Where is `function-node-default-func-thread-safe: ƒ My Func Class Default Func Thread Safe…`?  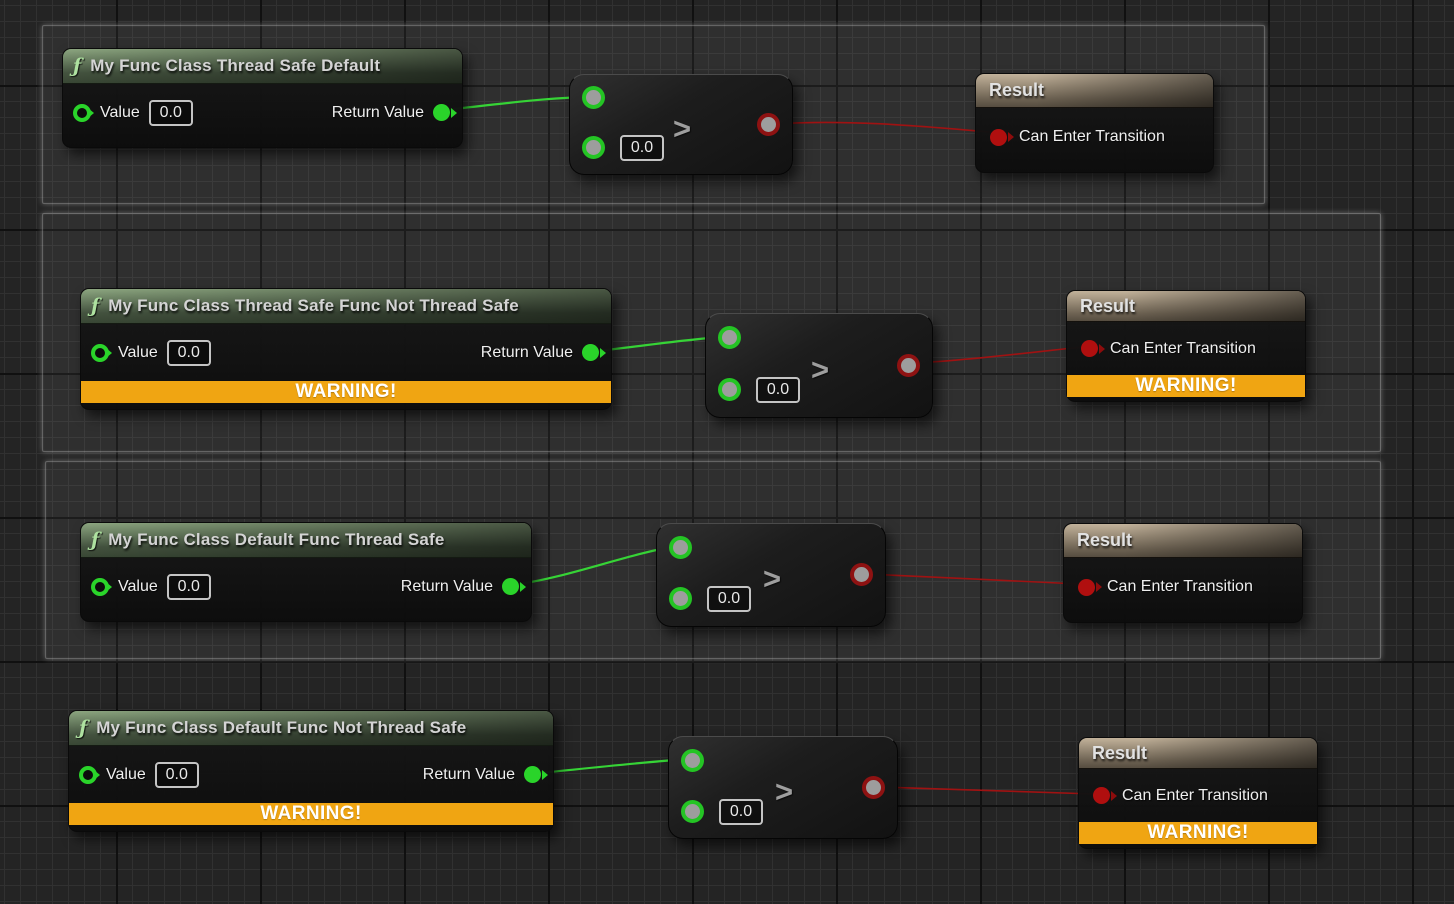 function-node-default-func-thread-safe: ƒ My Func Class Default Func Thread Safe… is located at coordinates (306, 572).